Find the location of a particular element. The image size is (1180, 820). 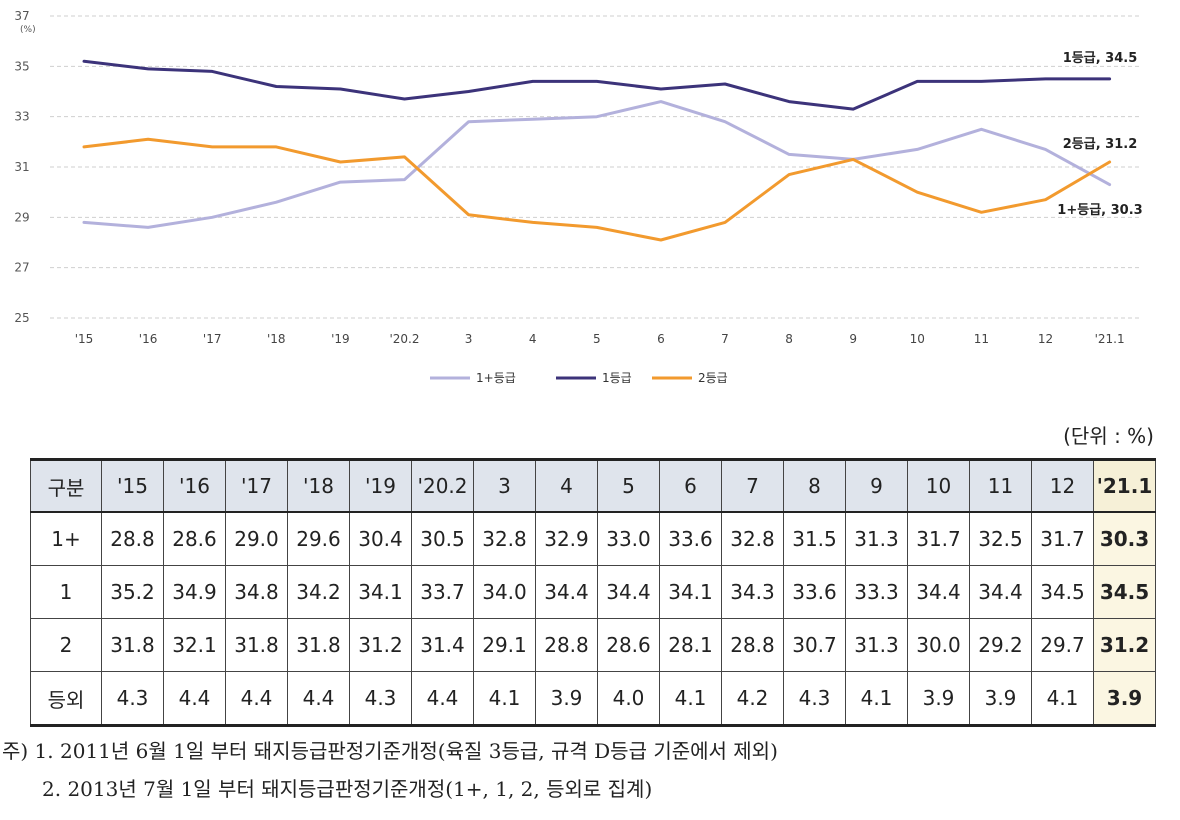

legend-label: 2등급 is located at coordinates (713, 378).